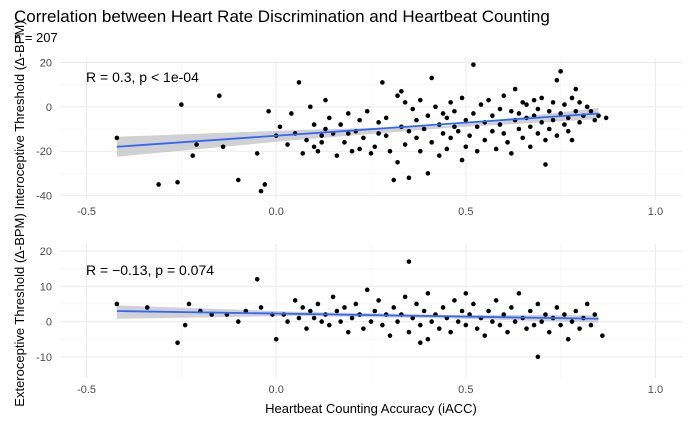 The image size is (700, 432). Describe the element at coordinates (142, 77) in the screenshot. I see `correlation-annotation: R = 0.3, p < 1e-04` at that location.